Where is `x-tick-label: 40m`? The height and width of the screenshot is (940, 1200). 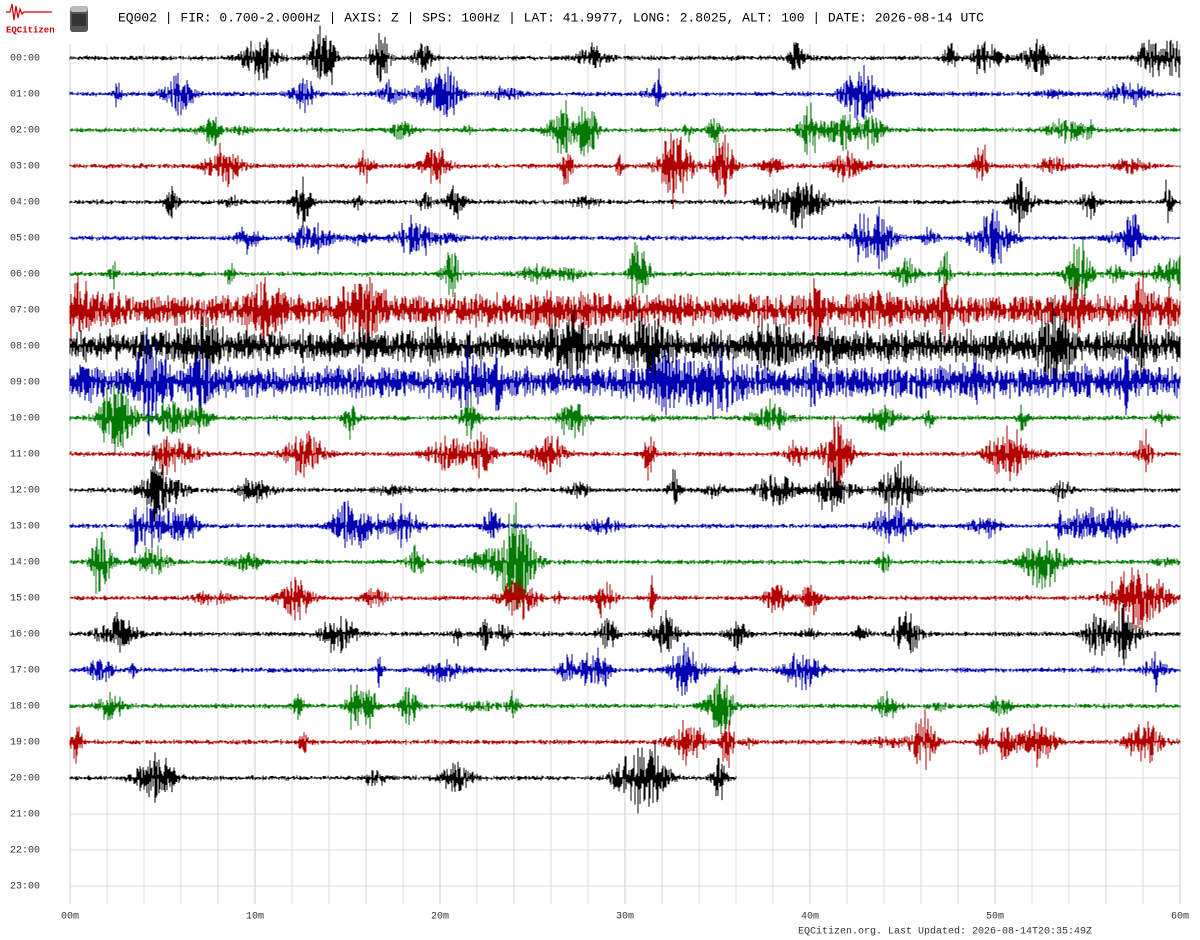 x-tick-label: 40m is located at coordinates (810, 917).